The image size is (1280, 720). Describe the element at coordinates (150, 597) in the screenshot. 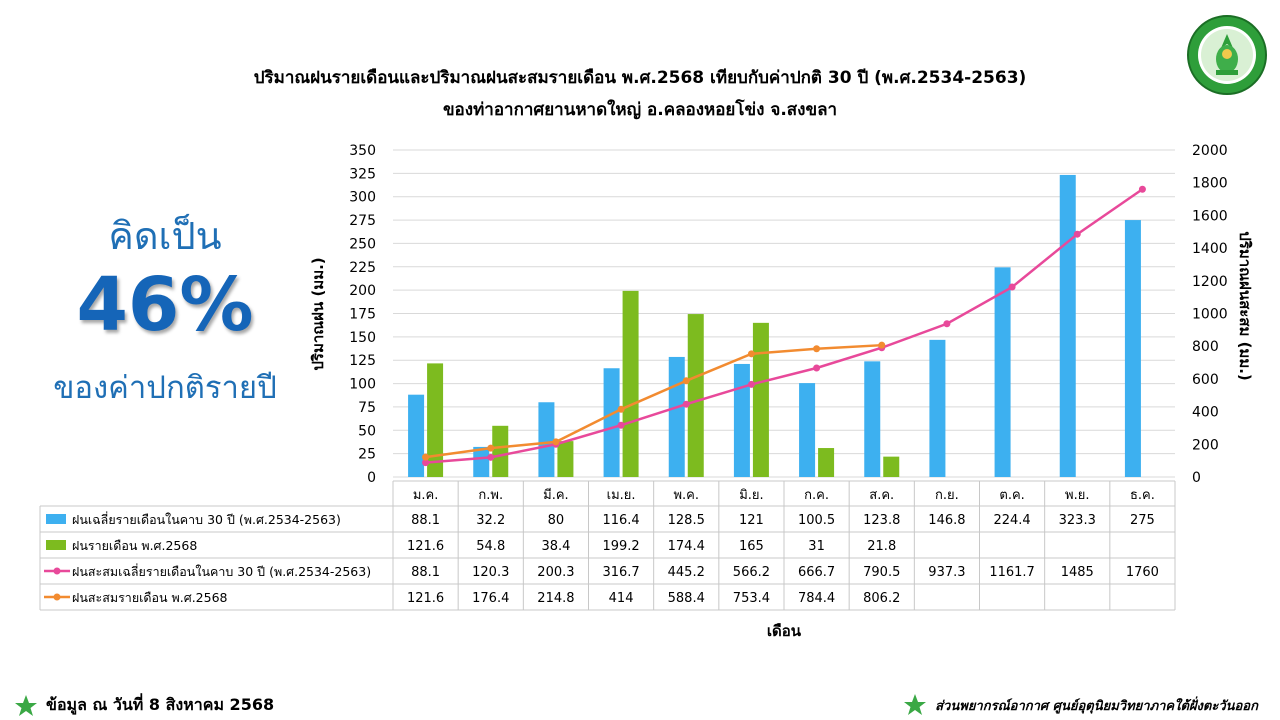

I see `legend-label: ฝนสะสมรายเดือน พ.ศ.2568` at that location.